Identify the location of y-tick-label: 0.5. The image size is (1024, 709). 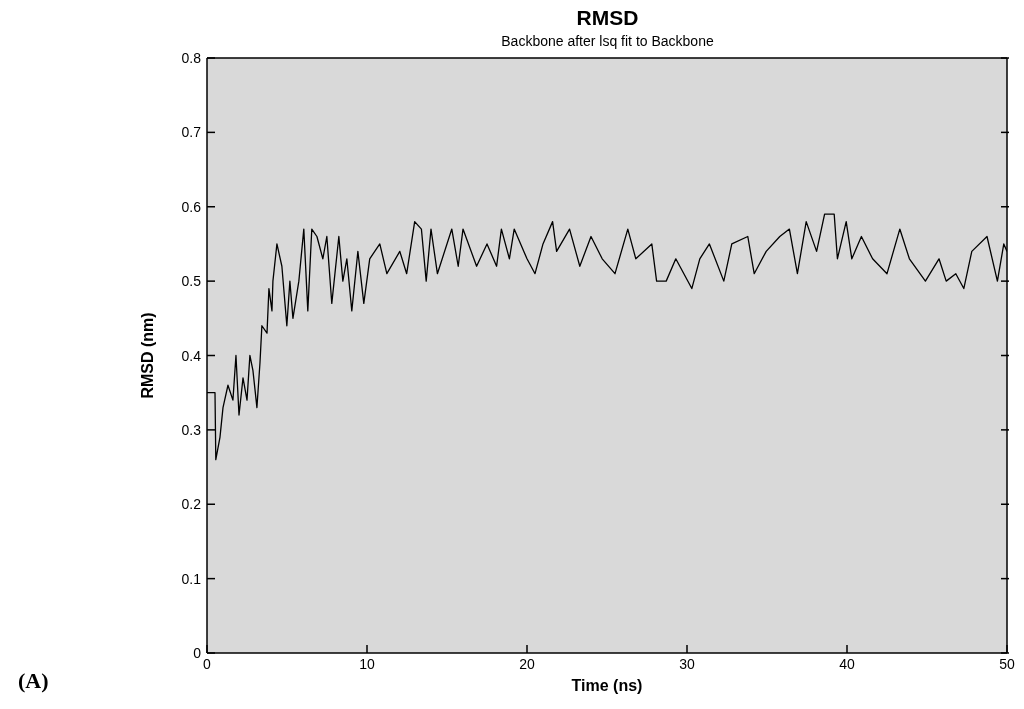
(191, 281).